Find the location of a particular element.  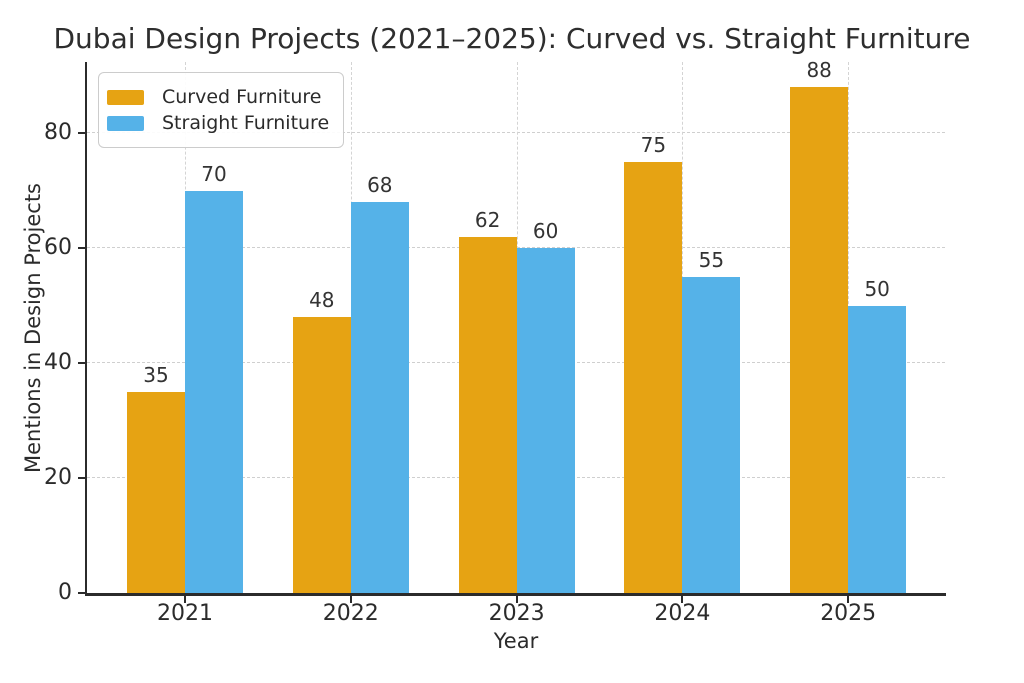

bar-curved-furniture-2025 is located at coordinates (819, 340).